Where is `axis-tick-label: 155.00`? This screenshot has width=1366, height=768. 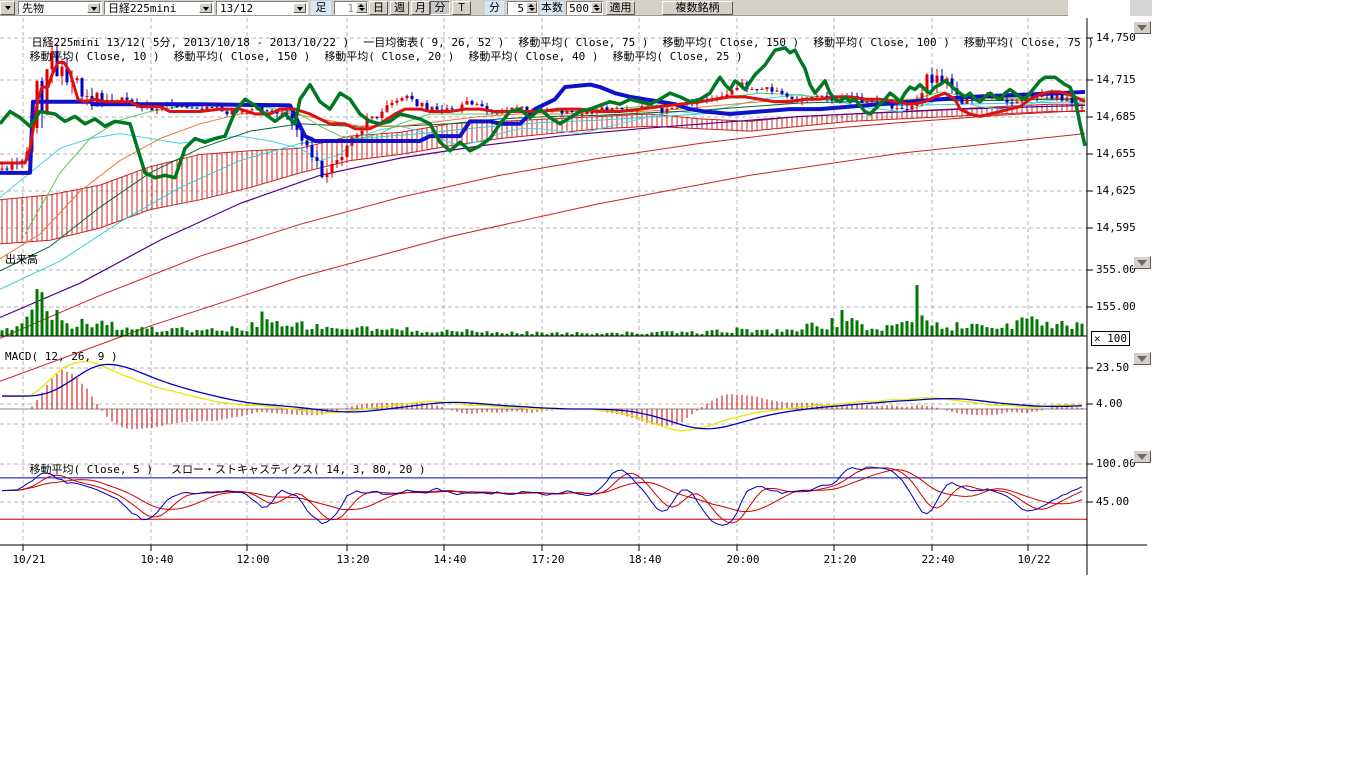 axis-tick-label: 155.00 is located at coordinates (1116, 306).